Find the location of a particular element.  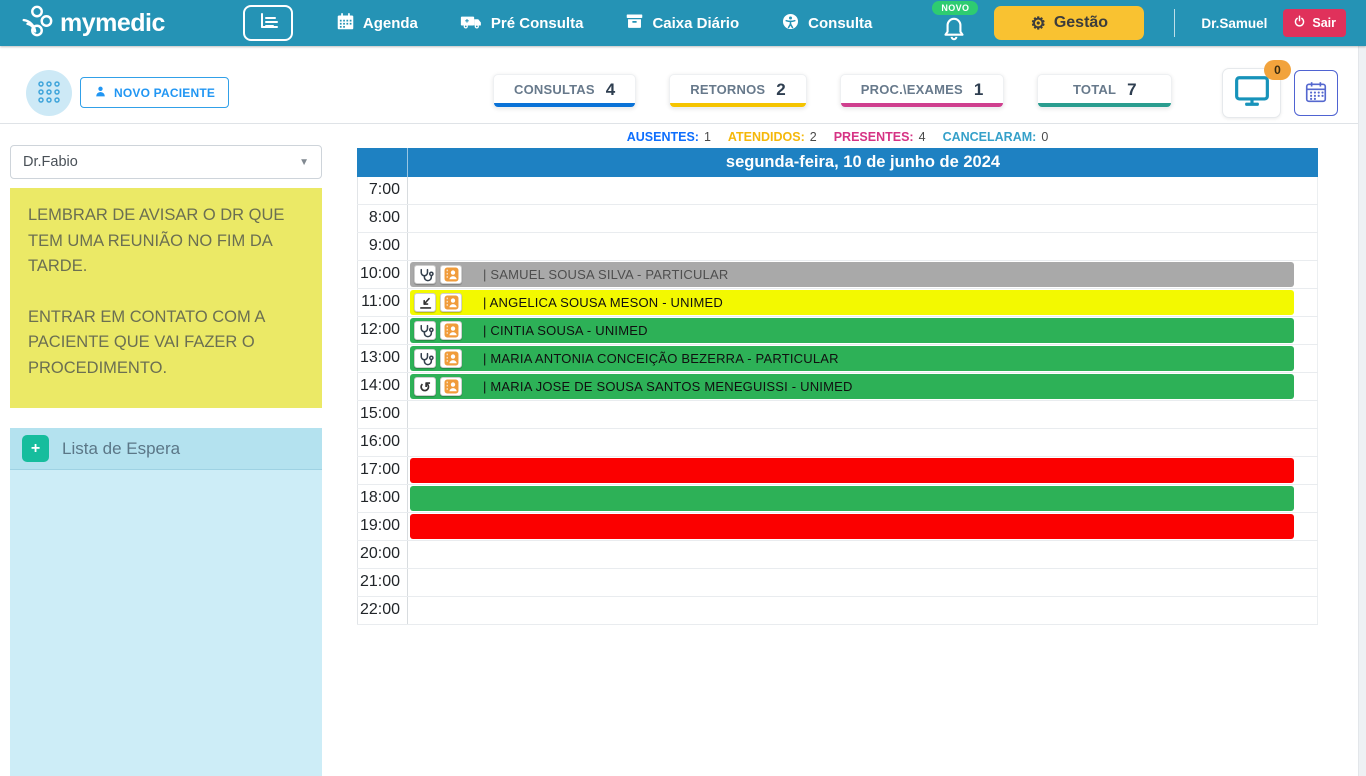

calendar-row-21-00: 21:00 is located at coordinates (837, 583).